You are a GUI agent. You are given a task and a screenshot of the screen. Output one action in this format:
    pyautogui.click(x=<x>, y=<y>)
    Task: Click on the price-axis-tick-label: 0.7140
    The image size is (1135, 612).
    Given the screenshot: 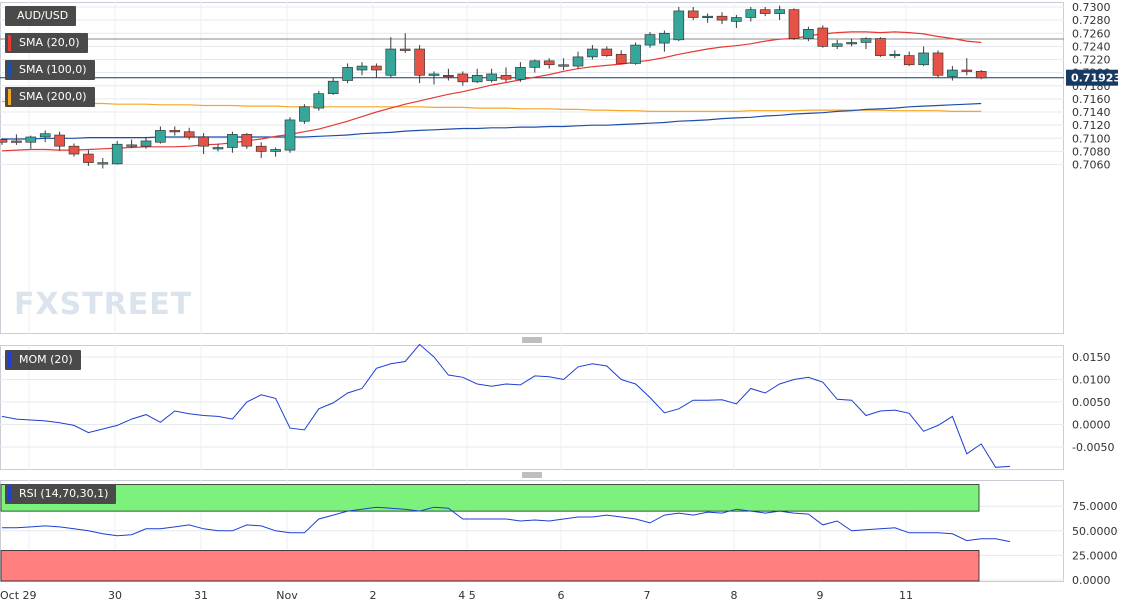 What is the action you would take?
    pyautogui.click(x=1091, y=112)
    